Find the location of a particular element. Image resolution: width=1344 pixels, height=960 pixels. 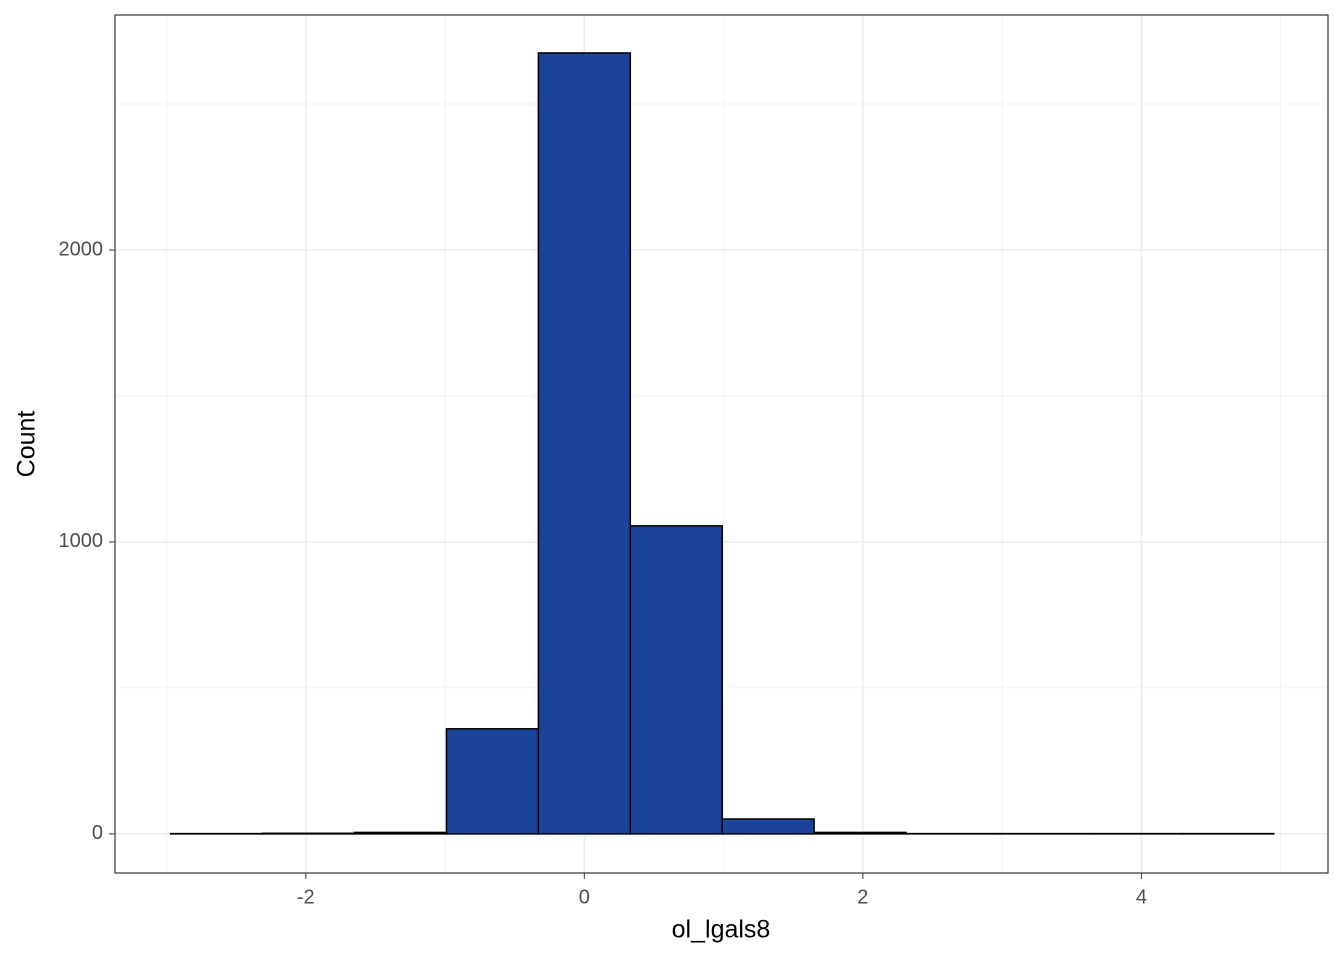

x-tick-label: 4 is located at coordinates (1141, 897).